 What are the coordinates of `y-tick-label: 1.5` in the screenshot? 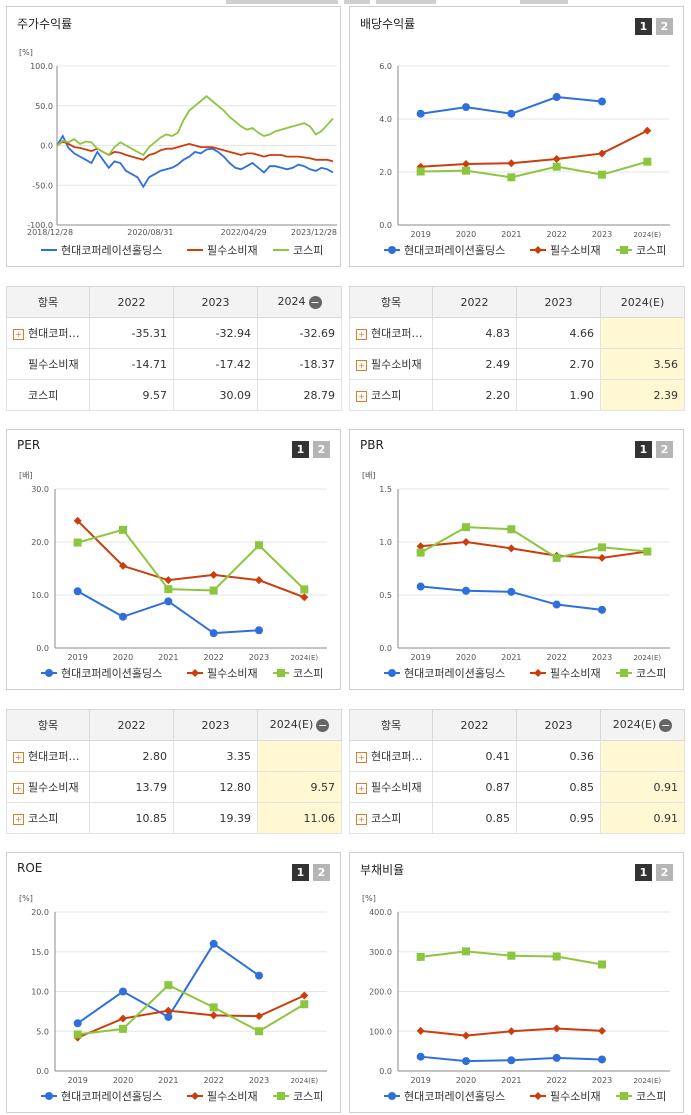 It's located at (385, 489).